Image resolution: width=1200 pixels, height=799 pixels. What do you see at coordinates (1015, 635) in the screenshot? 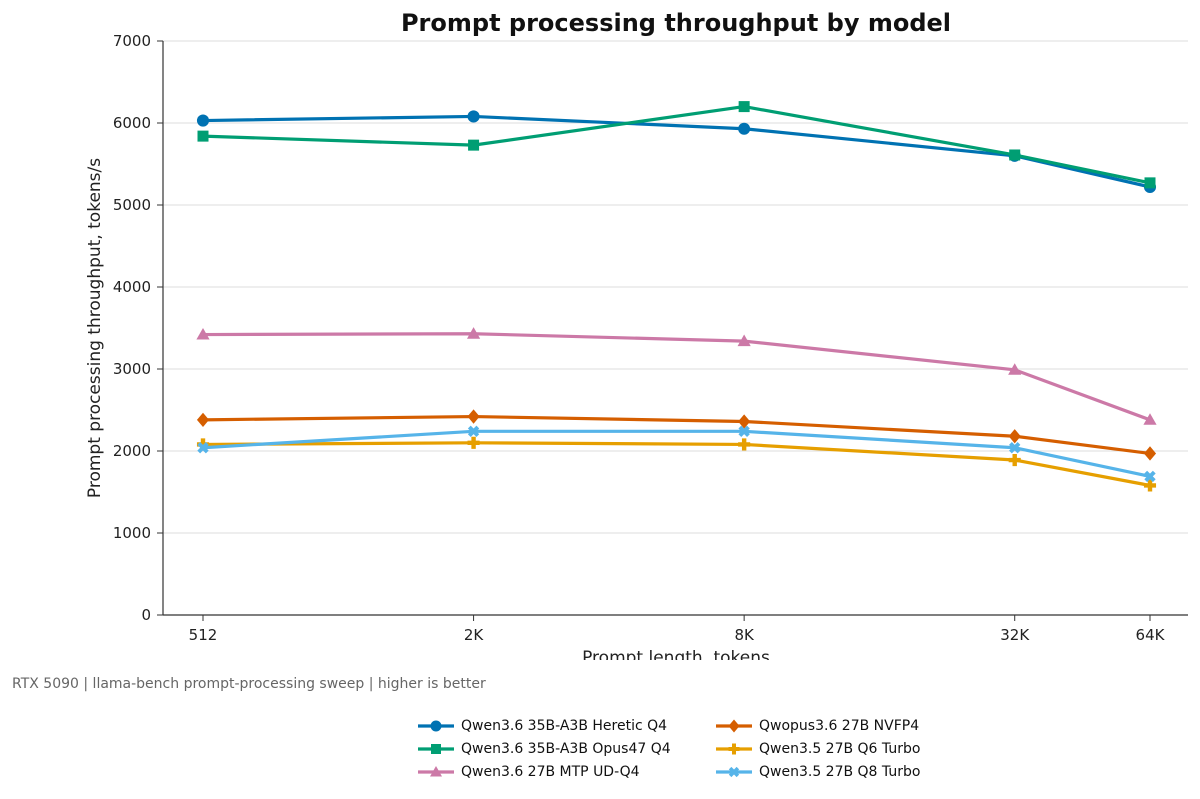
I see `x-tick-label: 32K` at bounding box center [1015, 635].